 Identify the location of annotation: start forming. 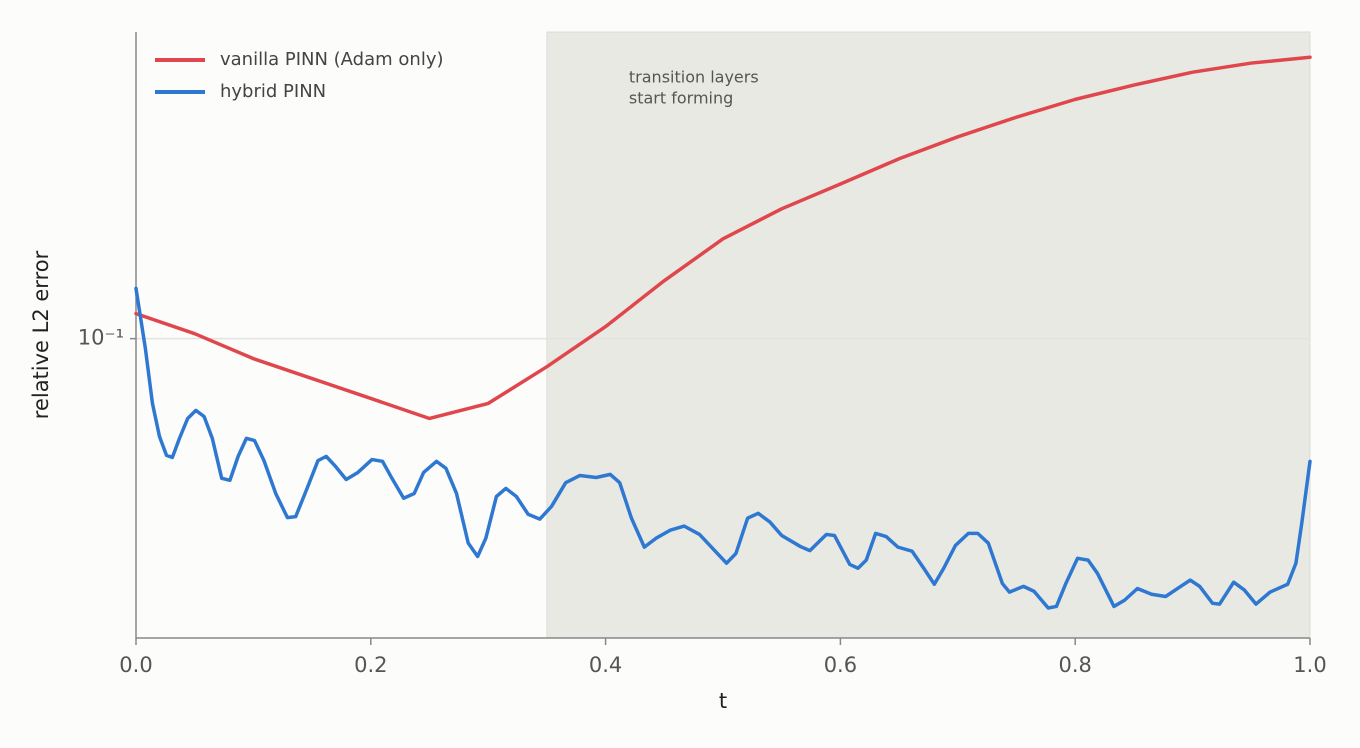
(681, 98).